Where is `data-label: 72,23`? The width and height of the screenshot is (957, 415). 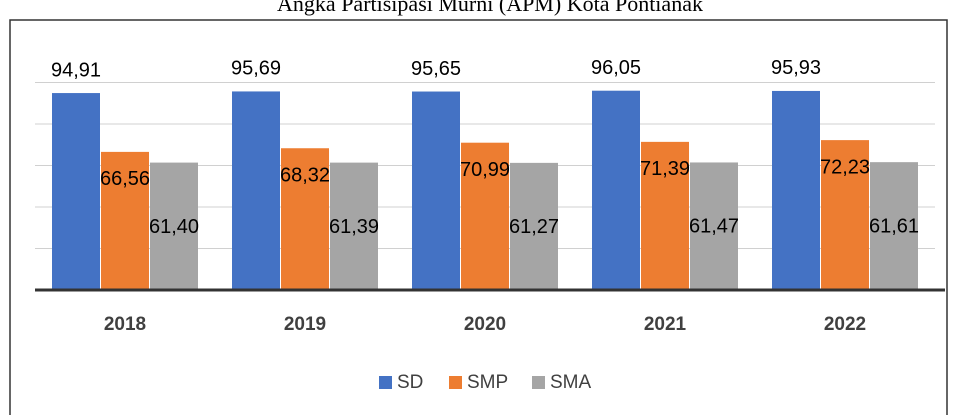
data-label: 72,23 is located at coordinates (845, 167).